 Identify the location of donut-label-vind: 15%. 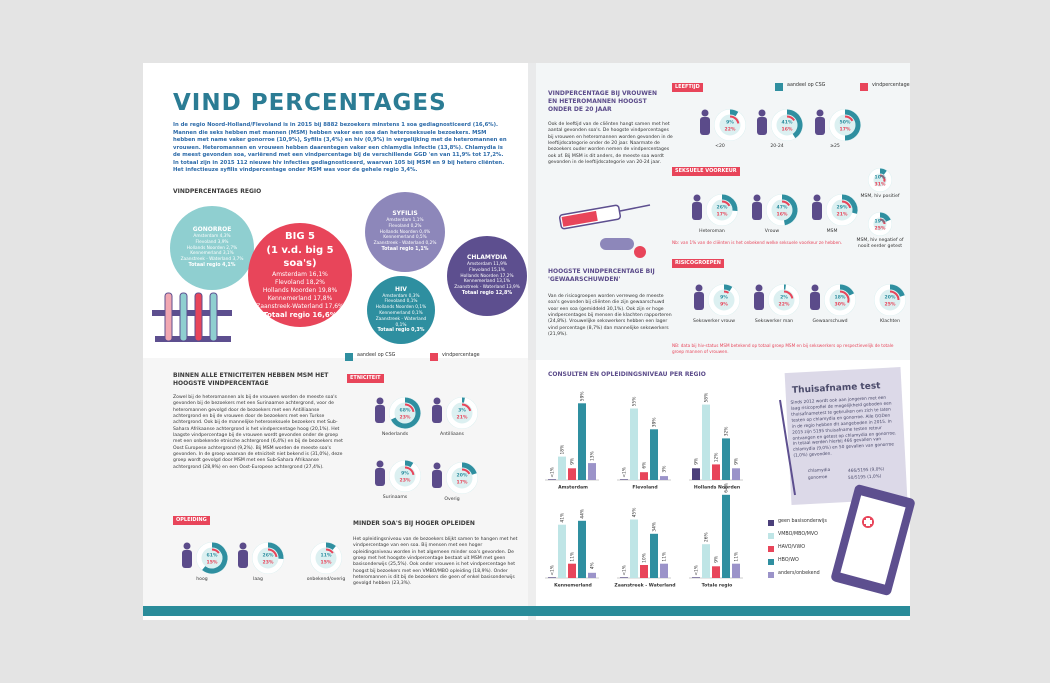
(326, 563).